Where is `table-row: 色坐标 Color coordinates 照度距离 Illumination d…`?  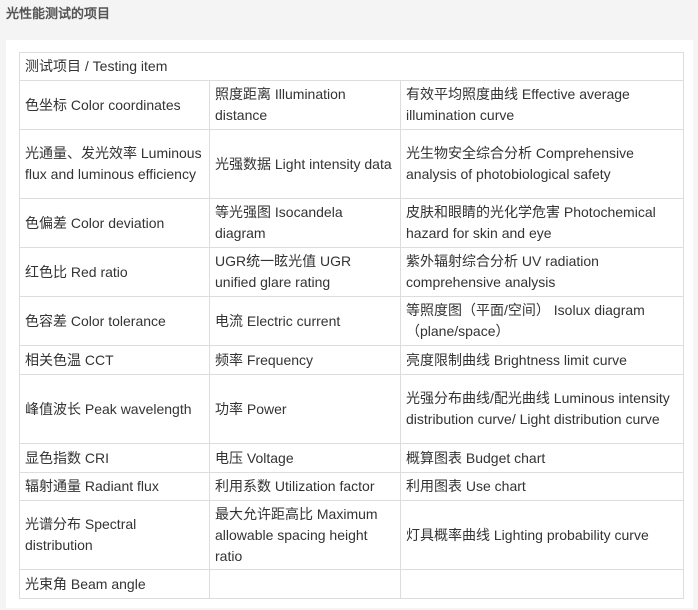 table-row: 色坐标 Color coordinates 照度距离 Illumination d… is located at coordinates (351, 105).